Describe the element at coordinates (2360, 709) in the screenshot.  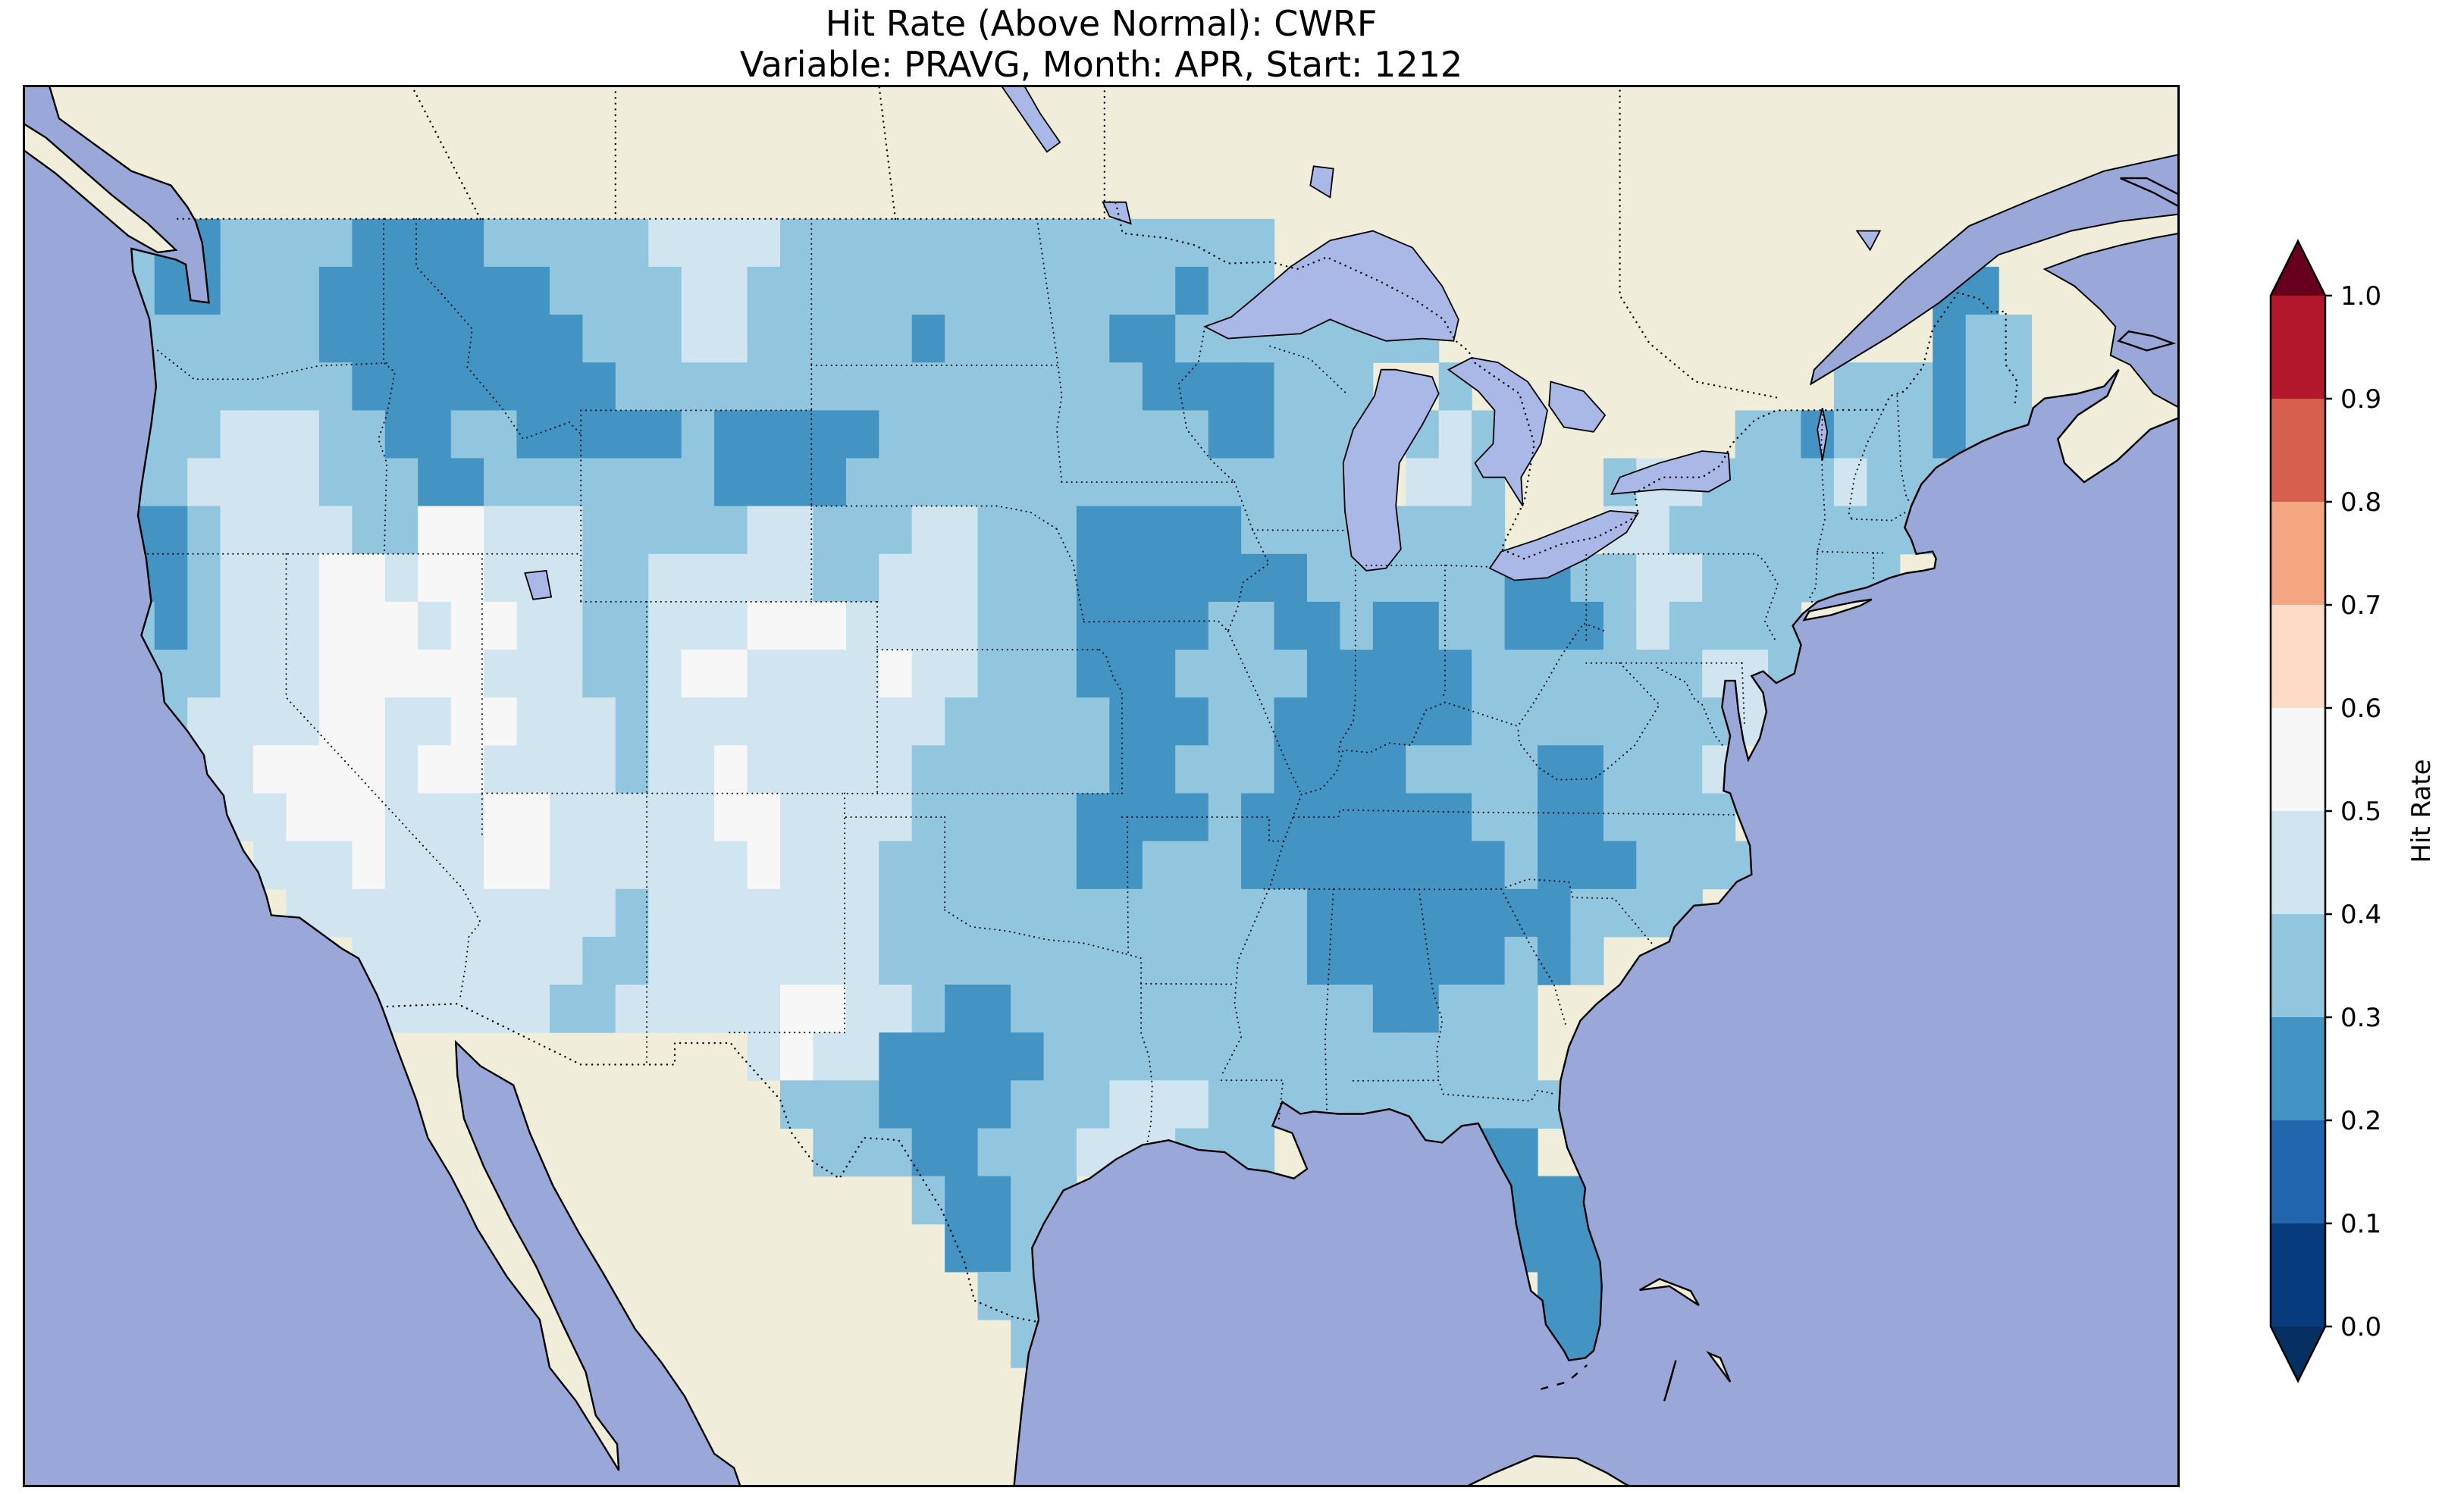
I see `colorbar-tick-label: 0.6` at that location.